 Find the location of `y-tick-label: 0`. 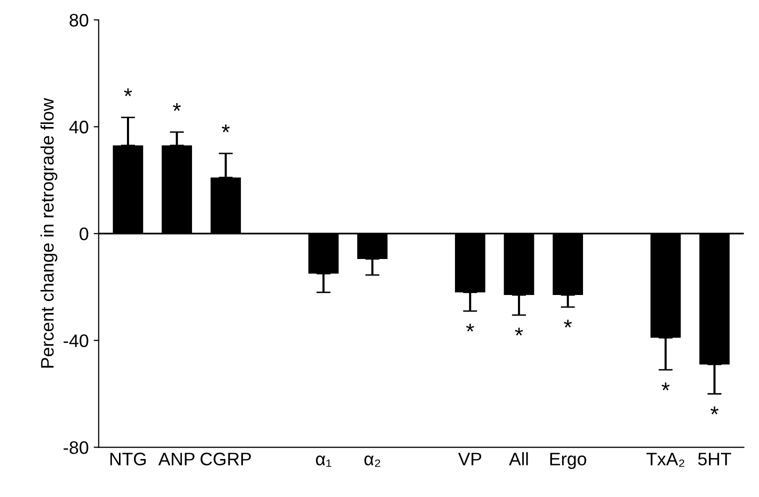

y-tick-label: 0 is located at coordinates (84, 234).